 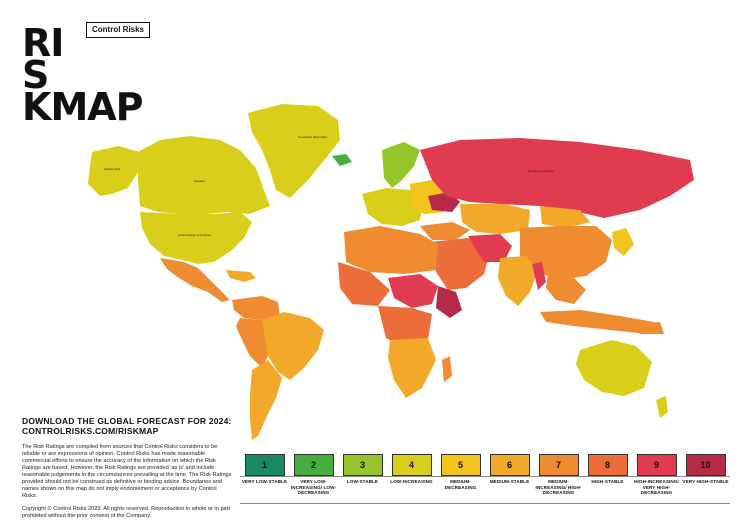 I want to click on legend-label: VERY HIGH-STABLE, so click(x=705, y=481).